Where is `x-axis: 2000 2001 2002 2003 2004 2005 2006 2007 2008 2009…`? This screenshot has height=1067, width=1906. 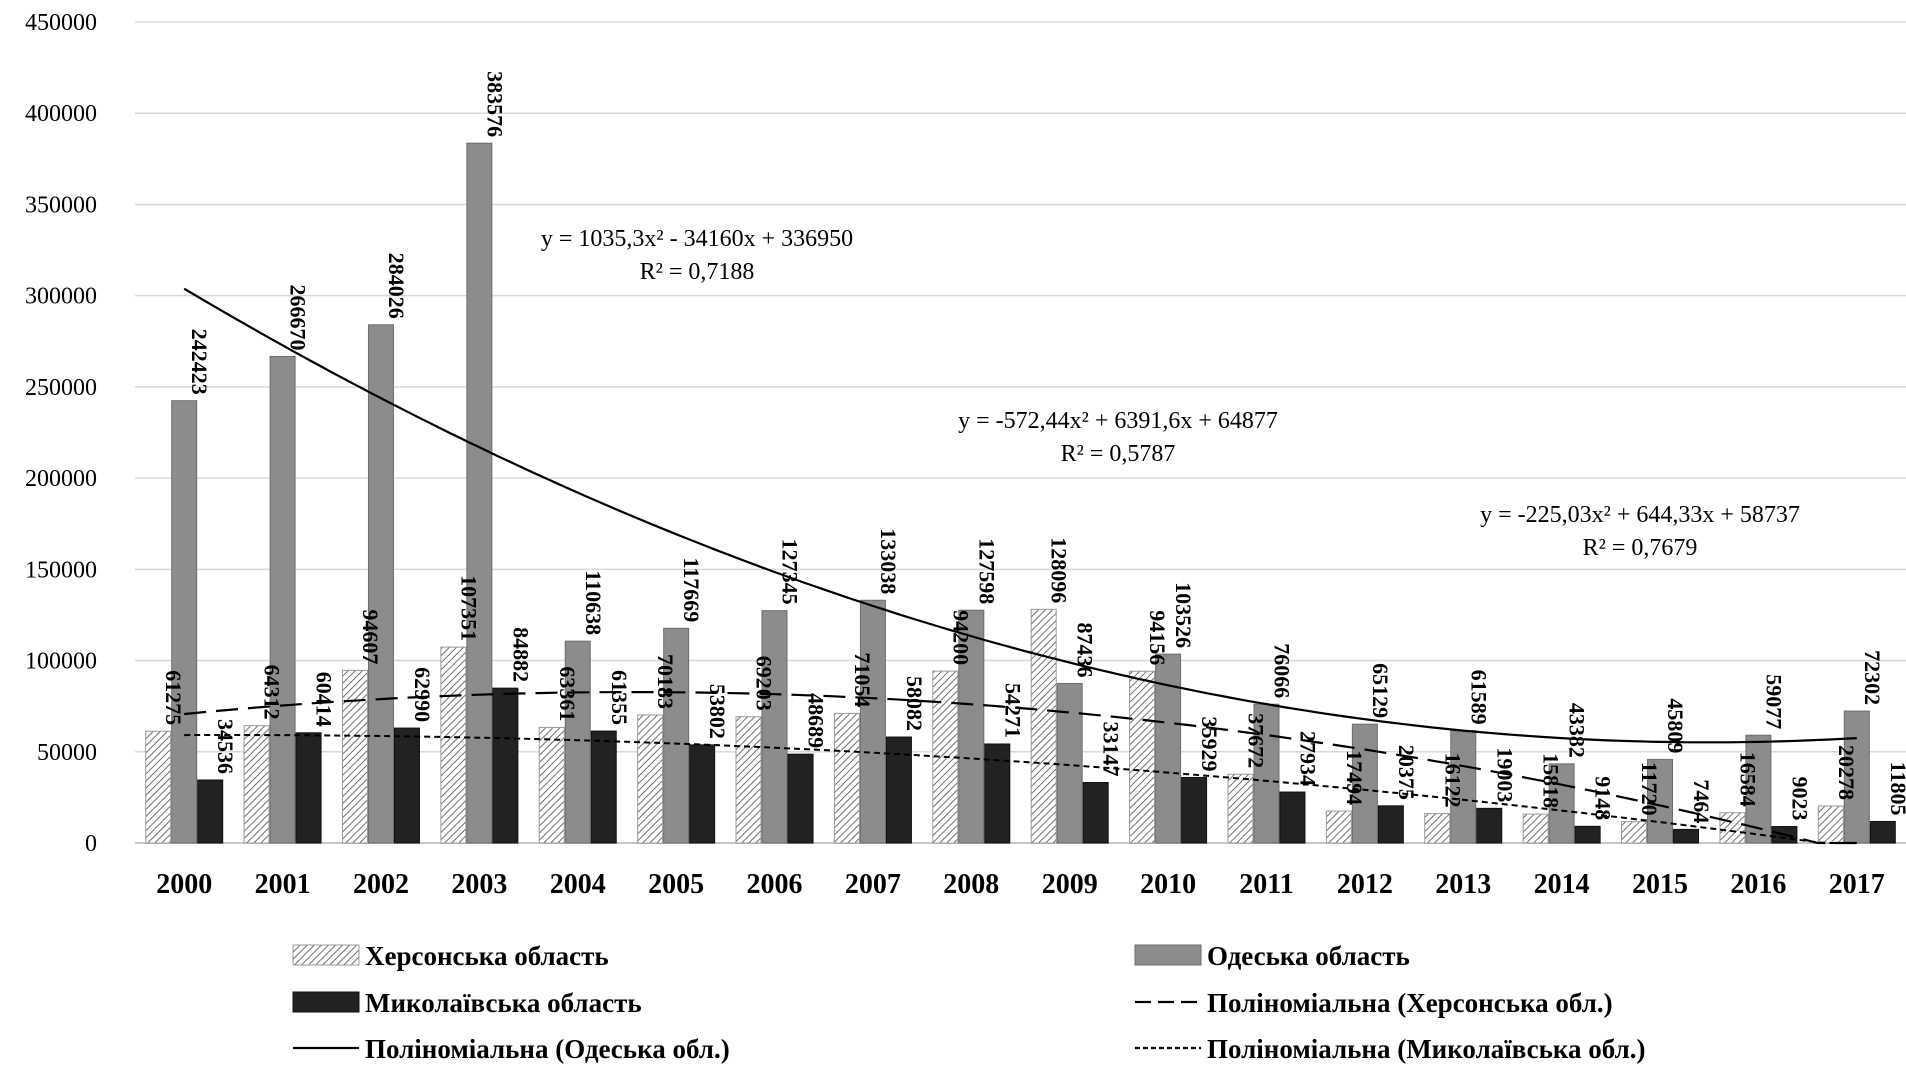 x-axis: 2000 2001 2002 2003 2004 2005 2006 2007 2008 2009… is located at coordinates (1020, 884).